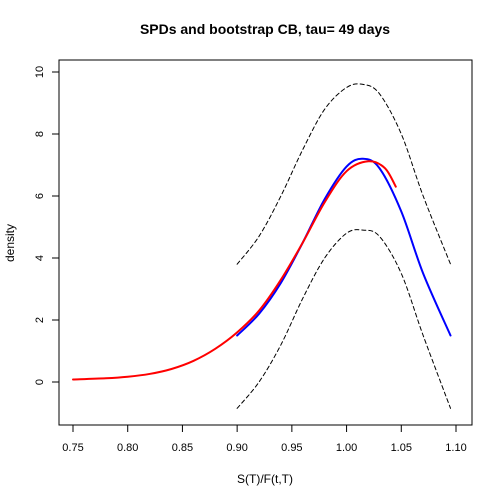 The image size is (500, 500). I want to click on y-tick-label: 2, so click(40, 320).